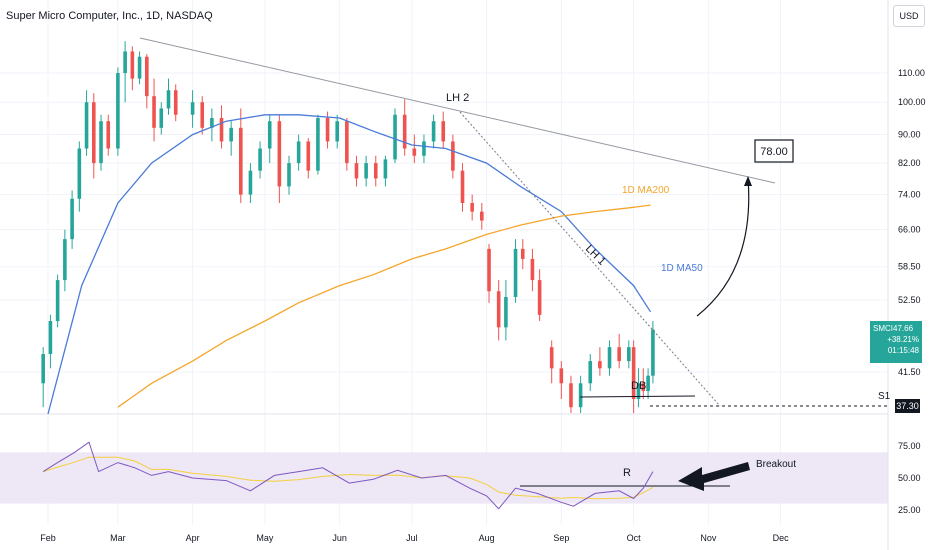 Image resolution: width=932 pixels, height=550 pixels. I want to click on price-tag-countdown: 01:15:48, so click(903, 350).